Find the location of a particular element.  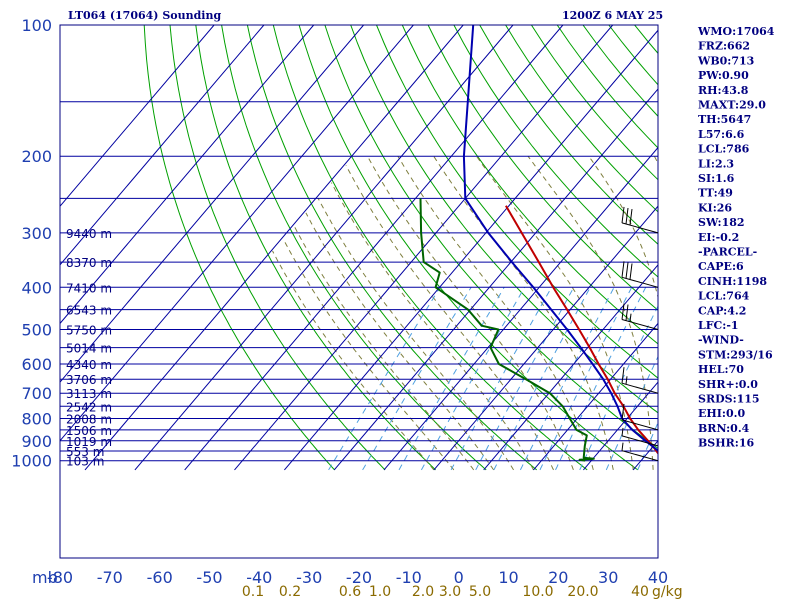

temperature-tick-label: -70 is located at coordinates (110, 577).